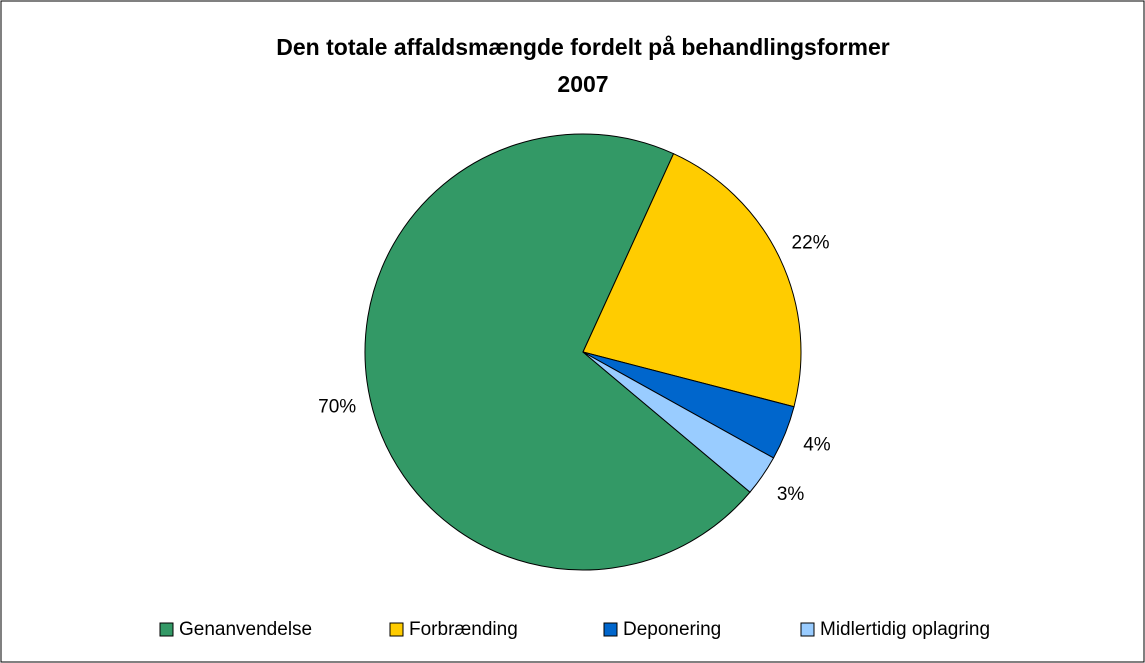 This screenshot has height=663, width=1145. Describe the element at coordinates (582, 84) in the screenshot. I see `chart-title: 2007` at that location.